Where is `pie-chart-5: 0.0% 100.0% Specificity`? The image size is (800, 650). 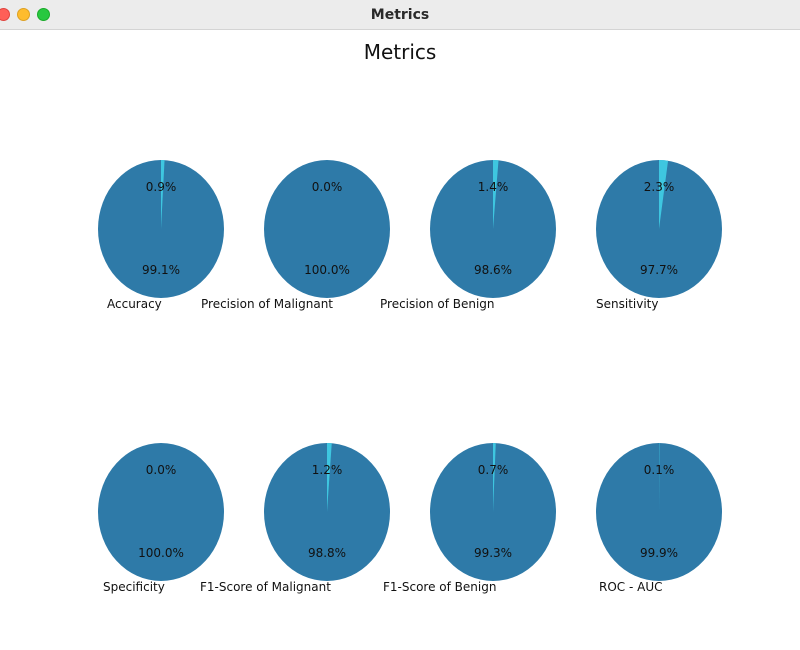 pie-chart-5: 0.0% 100.0% Specificity is located at coordinates (161, 518).